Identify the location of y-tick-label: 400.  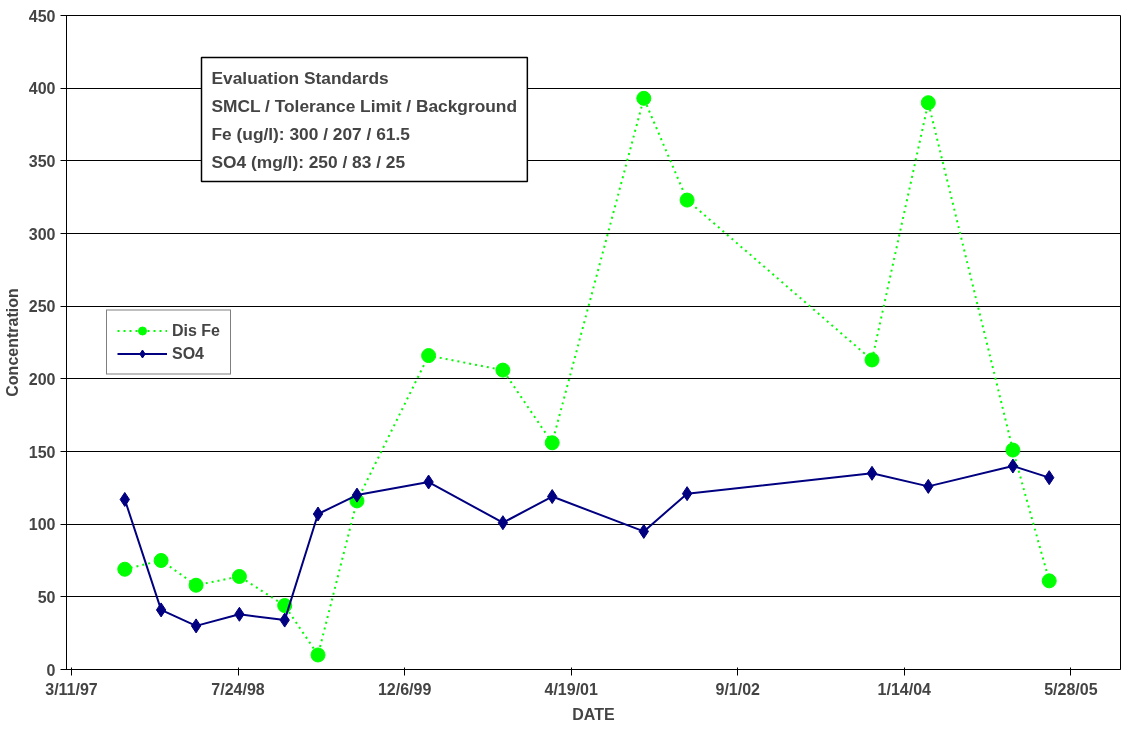
(42, 89).